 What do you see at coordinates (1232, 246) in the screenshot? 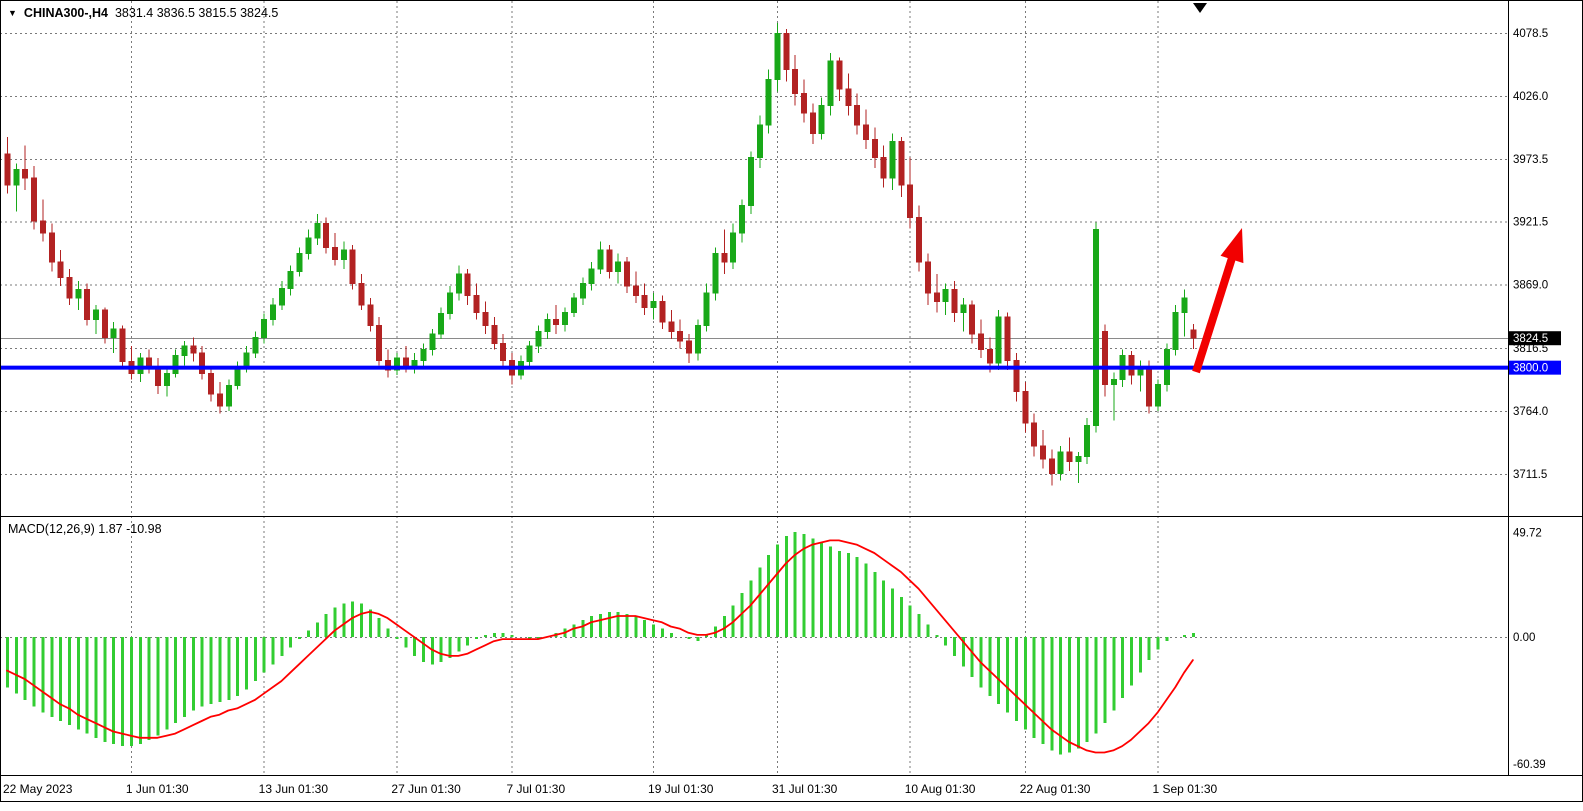
I see `trend-arrow-head` at bounding box center [1232, 246].